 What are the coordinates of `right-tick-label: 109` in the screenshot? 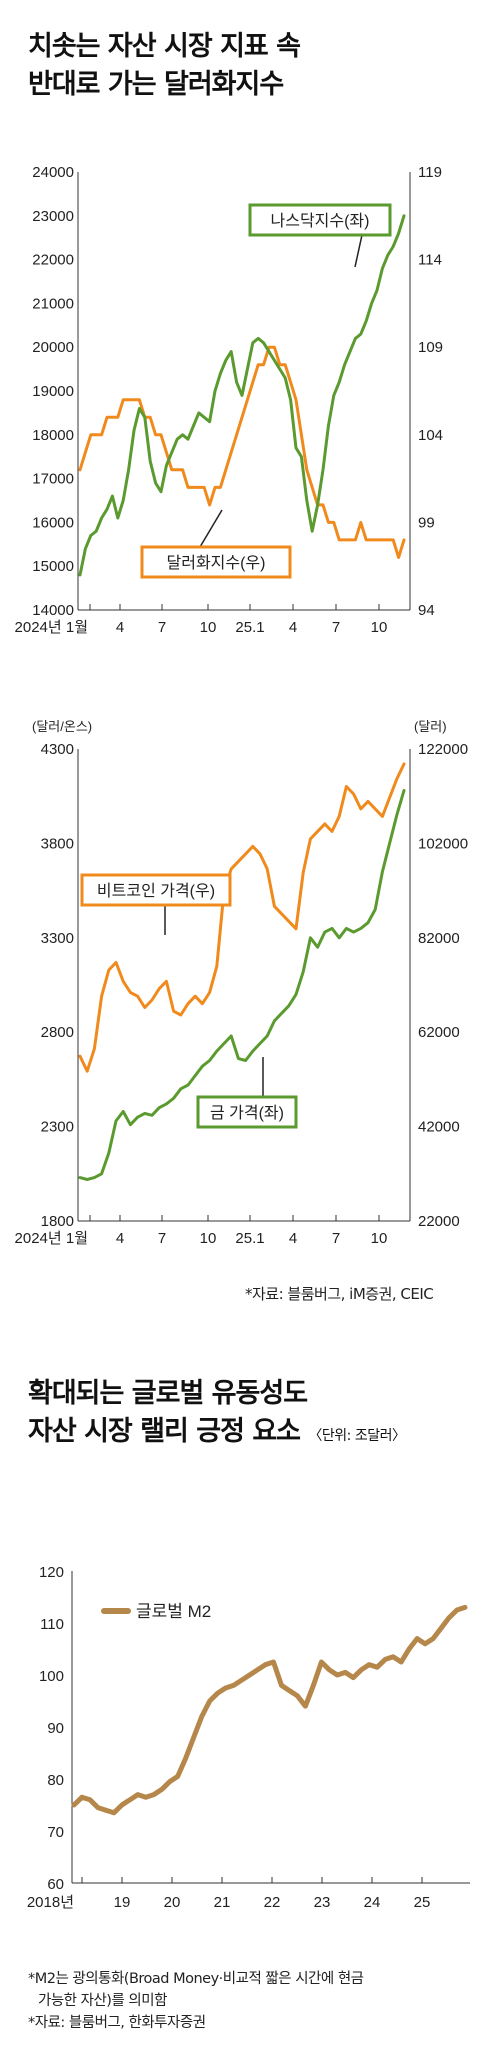 It's located at (430, 347).